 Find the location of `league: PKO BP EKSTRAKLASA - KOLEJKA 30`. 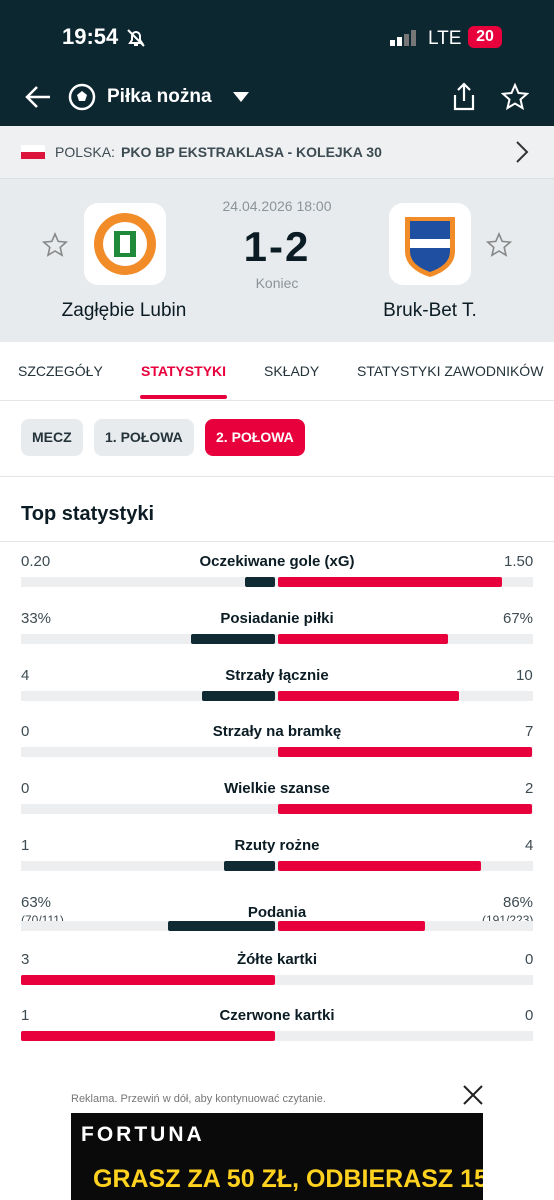

league: PKO BP EKSTRAKLASA - KOLEJKA 30 is located at coordinates (251, 152).